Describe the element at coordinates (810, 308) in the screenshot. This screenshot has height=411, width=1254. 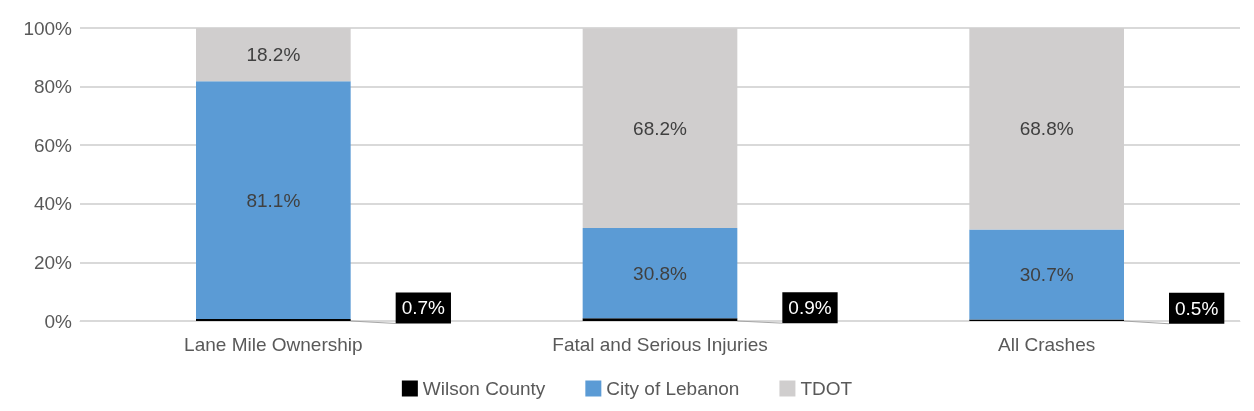
I see `data-label: 0.9%` at that location.